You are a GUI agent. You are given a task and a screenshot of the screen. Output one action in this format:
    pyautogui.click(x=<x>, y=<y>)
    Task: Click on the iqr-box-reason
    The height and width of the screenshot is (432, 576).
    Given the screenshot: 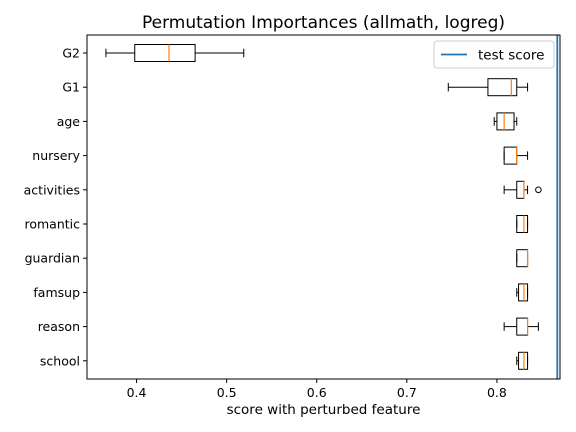 What is the action you would take?
    pyautogui.click(x=522, y=326)
    